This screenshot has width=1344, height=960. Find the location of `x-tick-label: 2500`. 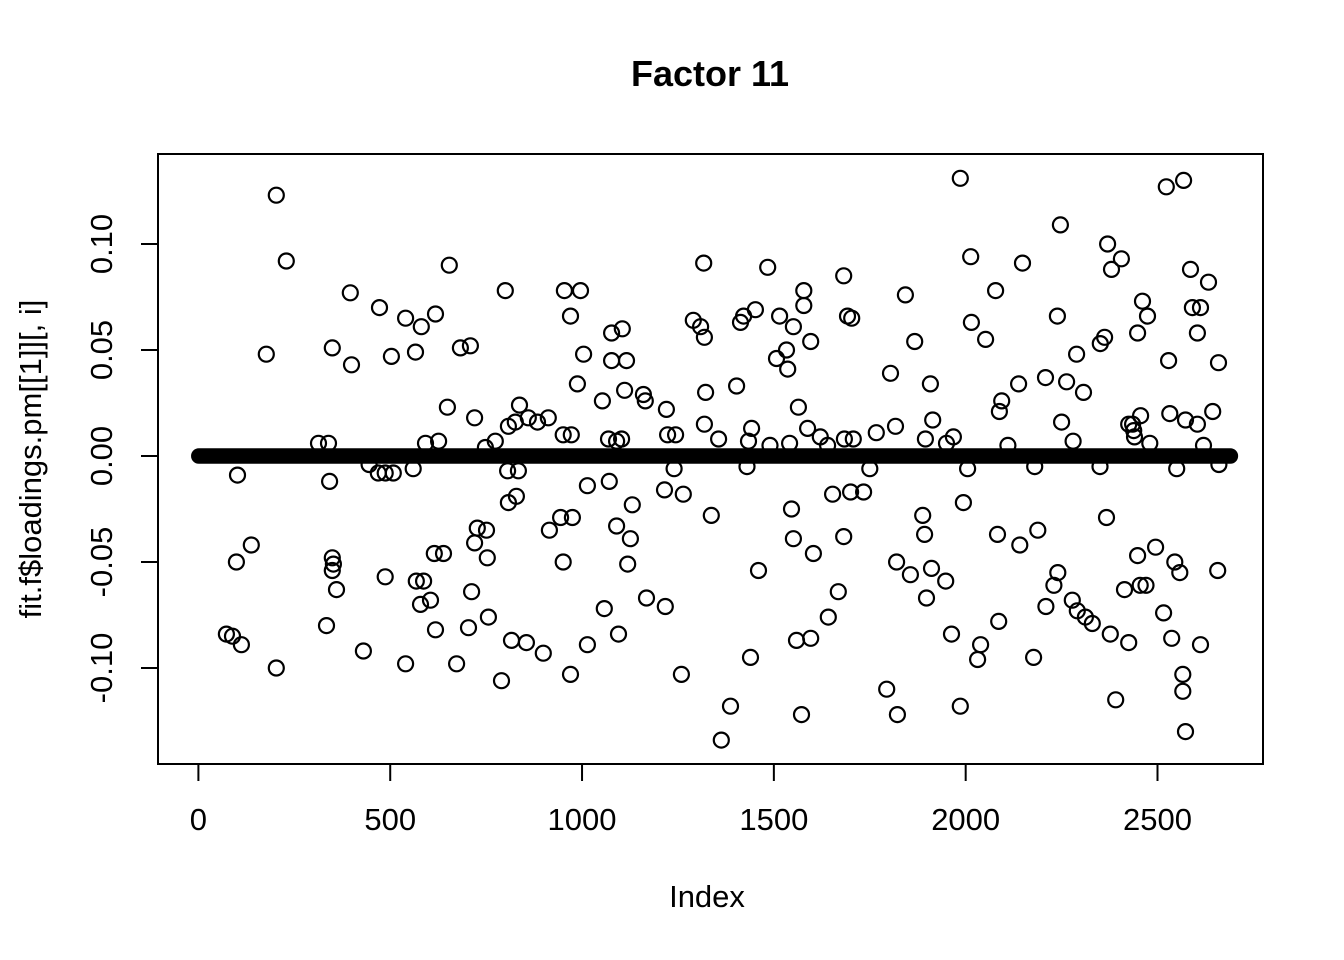

x-tick-label: 2500 is located at coordinates (1157, 819).